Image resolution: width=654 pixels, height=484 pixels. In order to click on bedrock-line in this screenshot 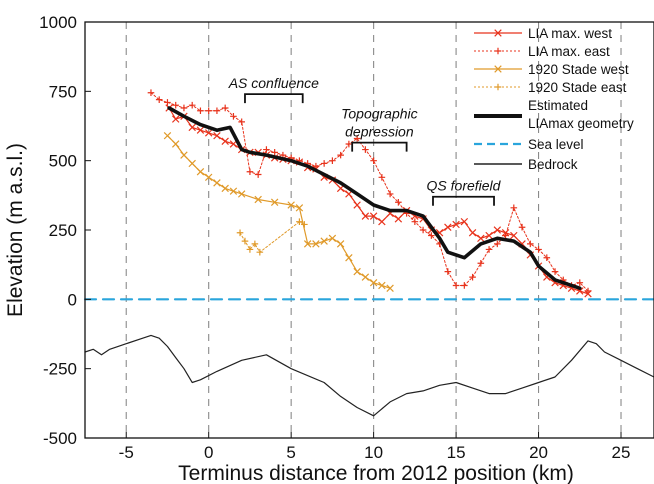, I will do `click(369, 375)`.